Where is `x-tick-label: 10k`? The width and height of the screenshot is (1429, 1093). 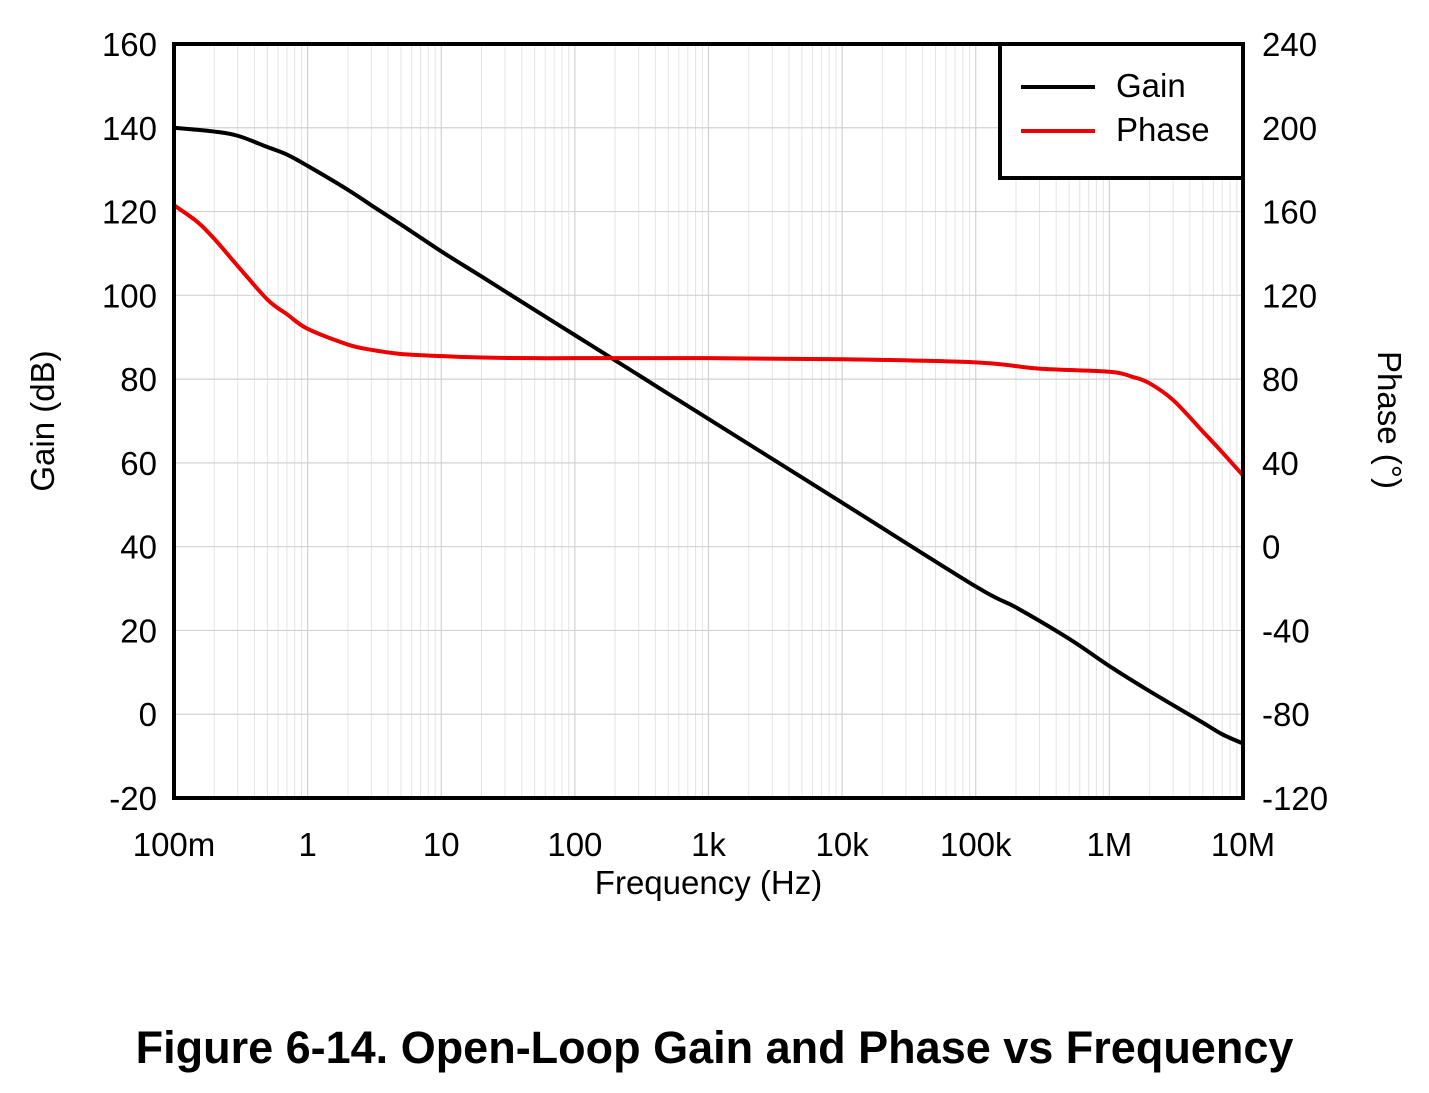
x-tick-label: 10k is located at coordinates (843, 844).